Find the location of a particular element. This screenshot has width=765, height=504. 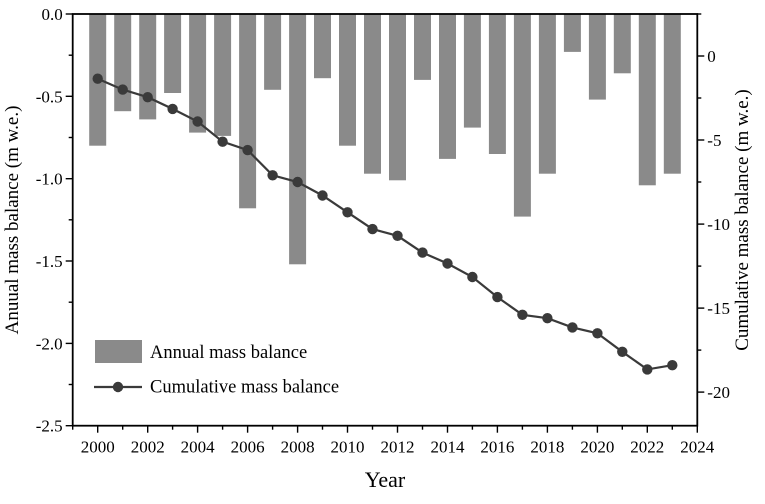

right-axis-title: Cumulative mass balance (m w.e.) is located at coordinates (742, 220).